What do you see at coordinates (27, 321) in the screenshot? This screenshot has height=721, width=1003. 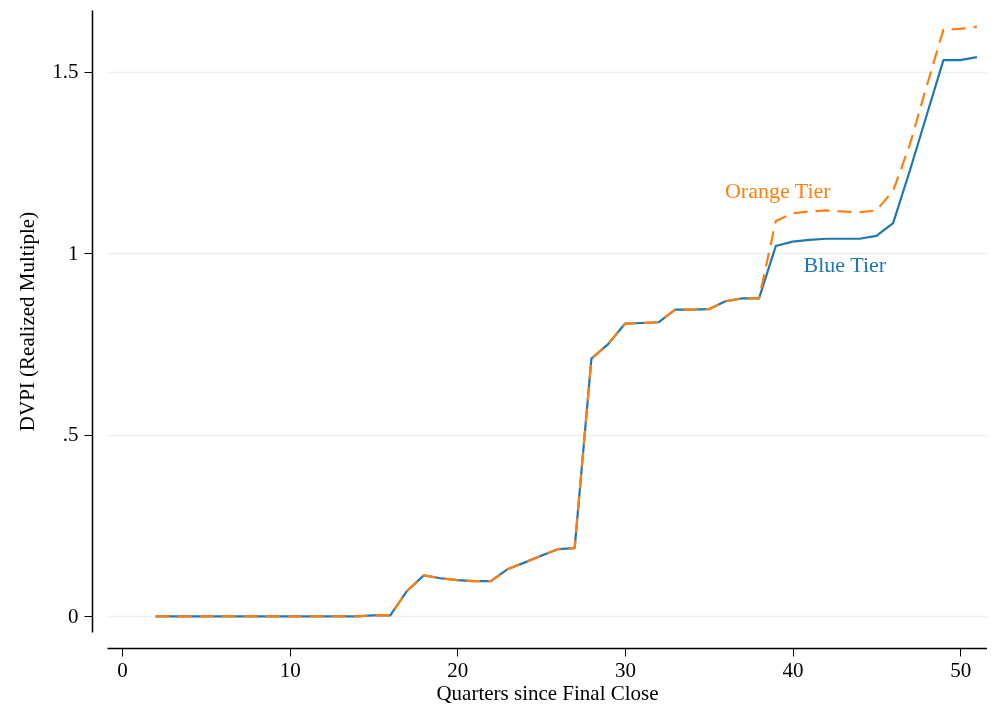 I see `y-axis-title: DVPI (Realized Multiple)` at bounding box center [27, 321].